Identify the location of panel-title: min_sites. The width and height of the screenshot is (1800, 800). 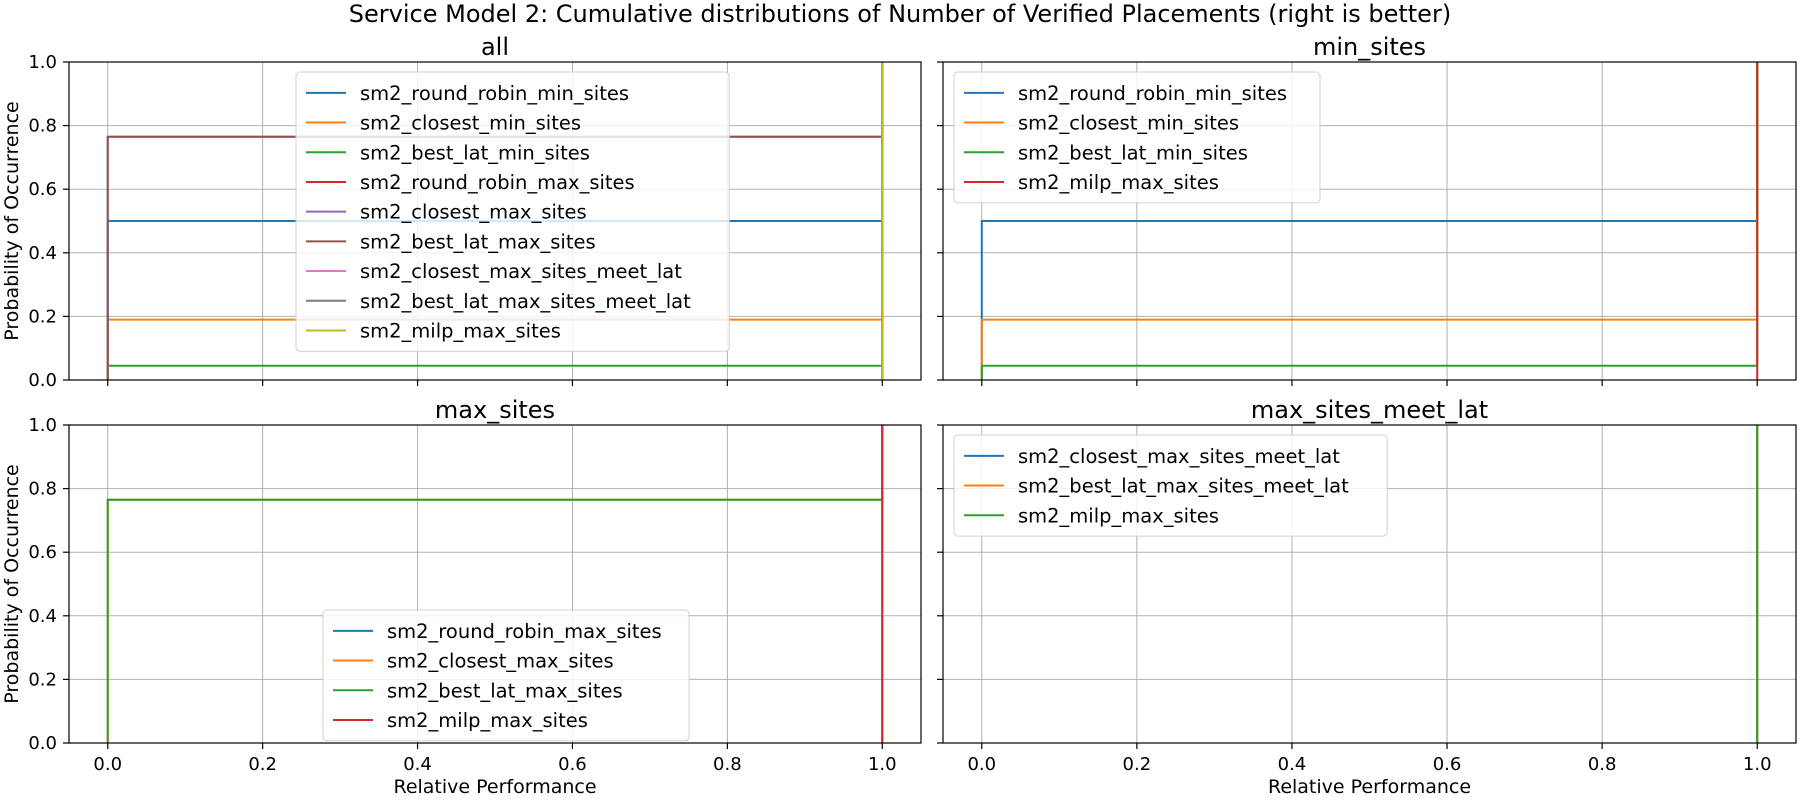
(1369, 47).